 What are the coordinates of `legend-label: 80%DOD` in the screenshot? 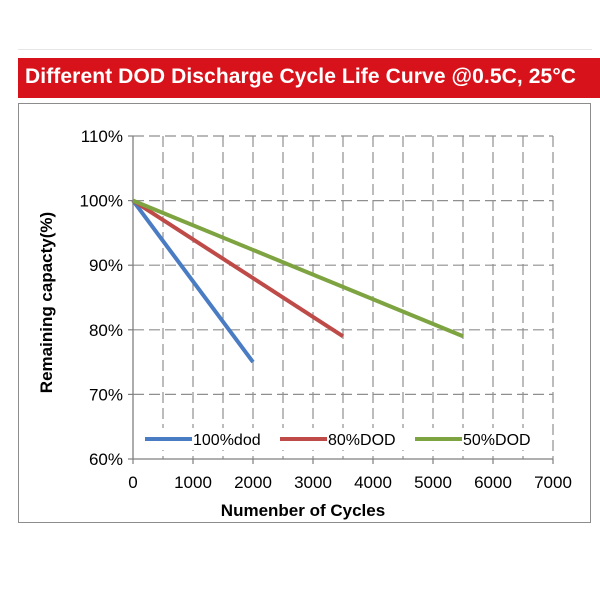 It's located at (362, 440).